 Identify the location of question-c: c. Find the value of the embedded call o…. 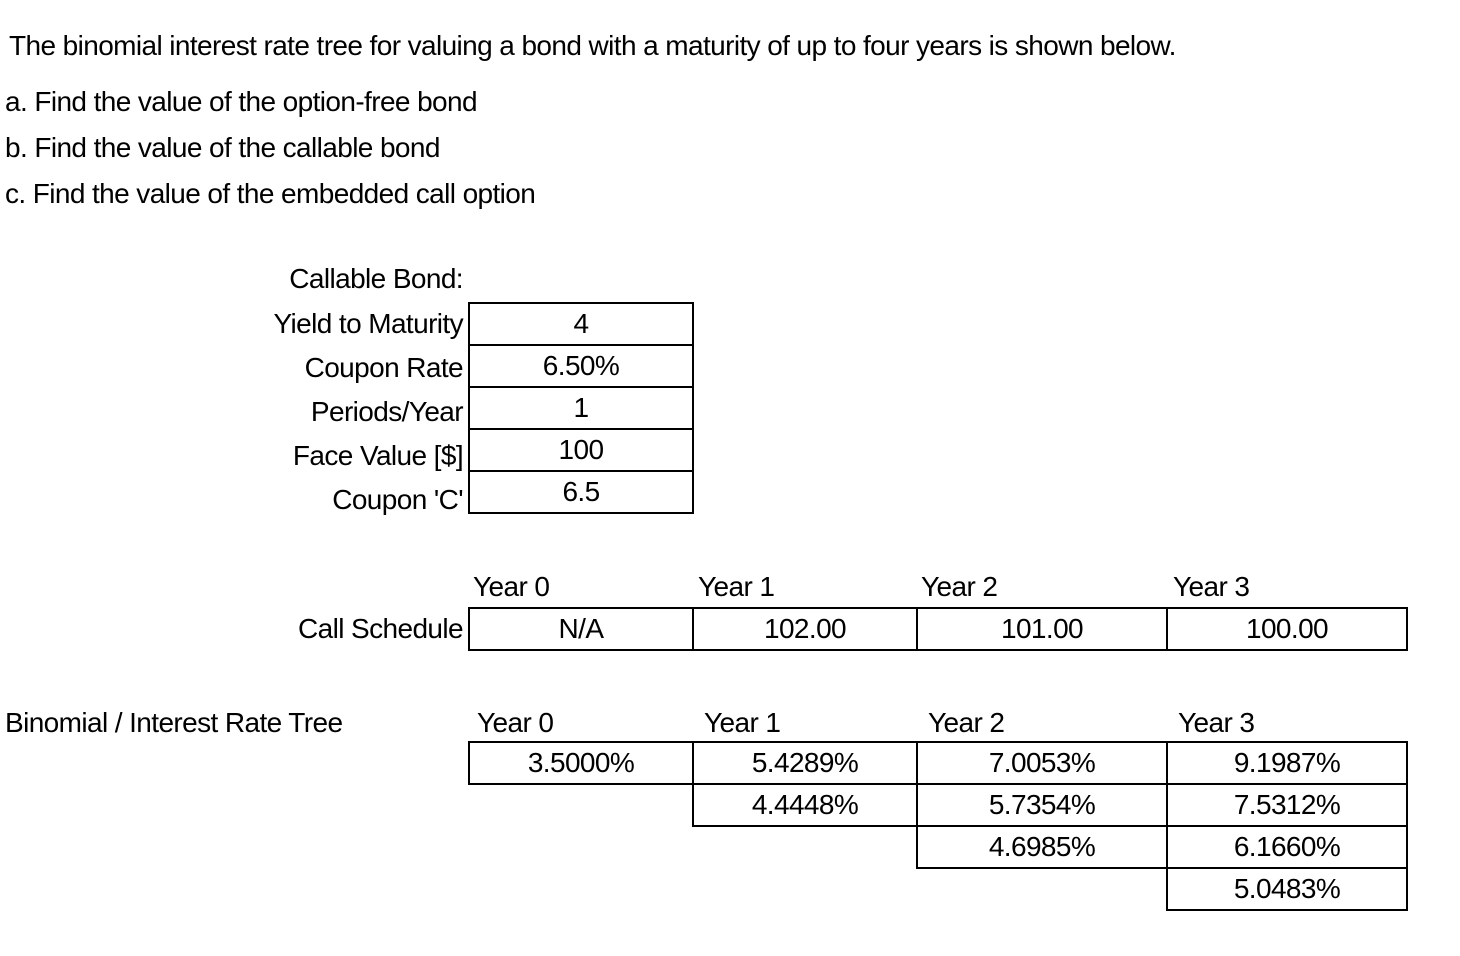
(270, 193).